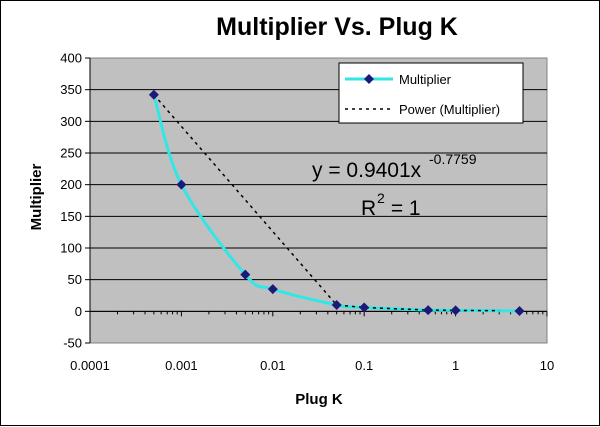 This screenshot has width=600, height=427. I want to click on r-squared-exponent: 2, so click(381, 198).